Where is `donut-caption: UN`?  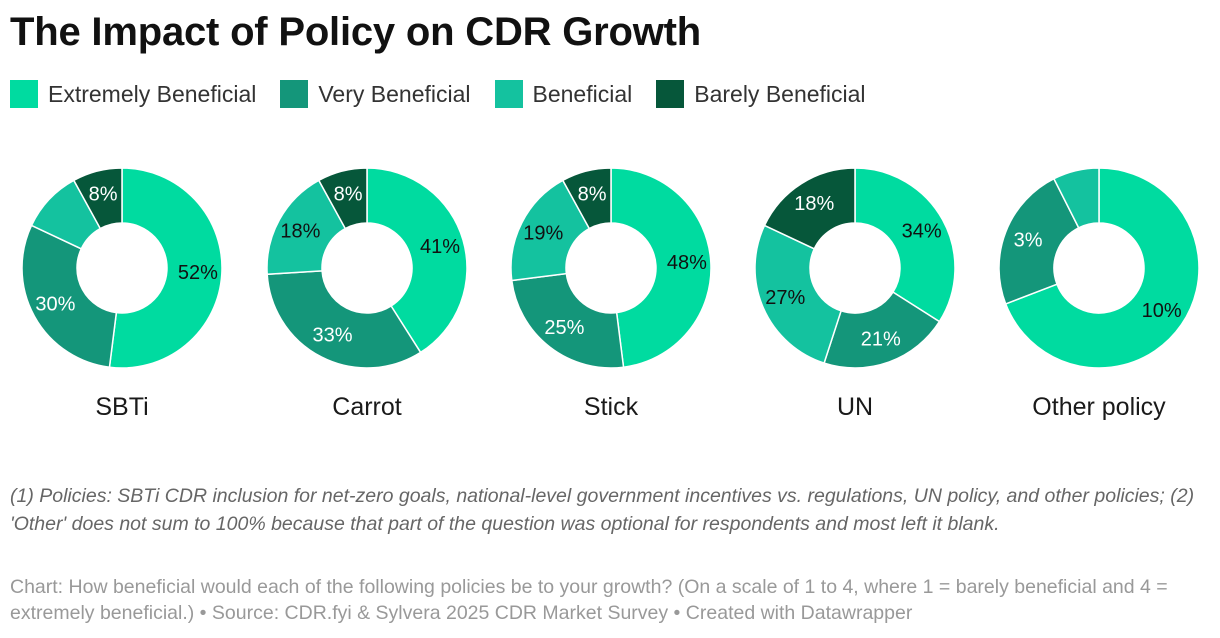
donut-caption: UN is located at coordinates (855, 407).